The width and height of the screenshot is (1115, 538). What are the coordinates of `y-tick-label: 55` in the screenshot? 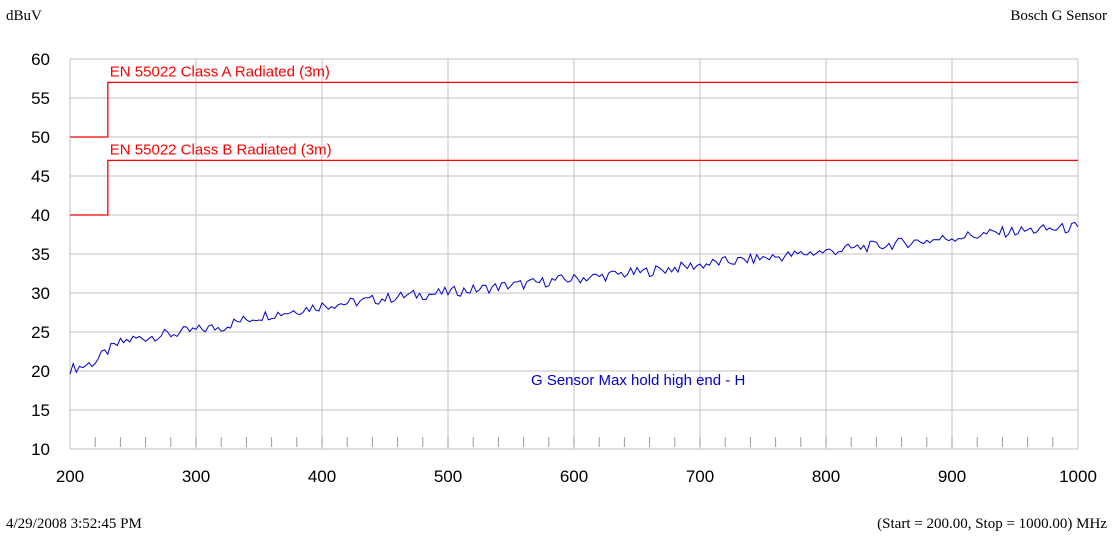 It's located at (40, 98).